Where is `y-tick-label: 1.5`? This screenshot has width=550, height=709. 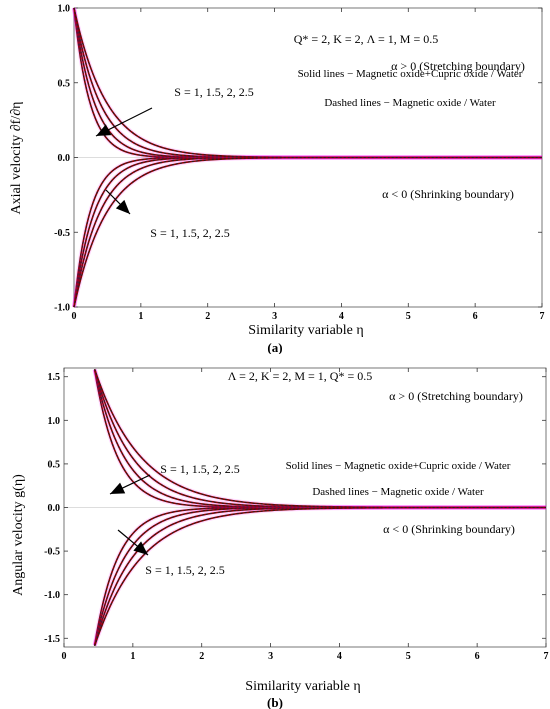
y-tick-label: 1.5 is located at coordinates (54, 377).